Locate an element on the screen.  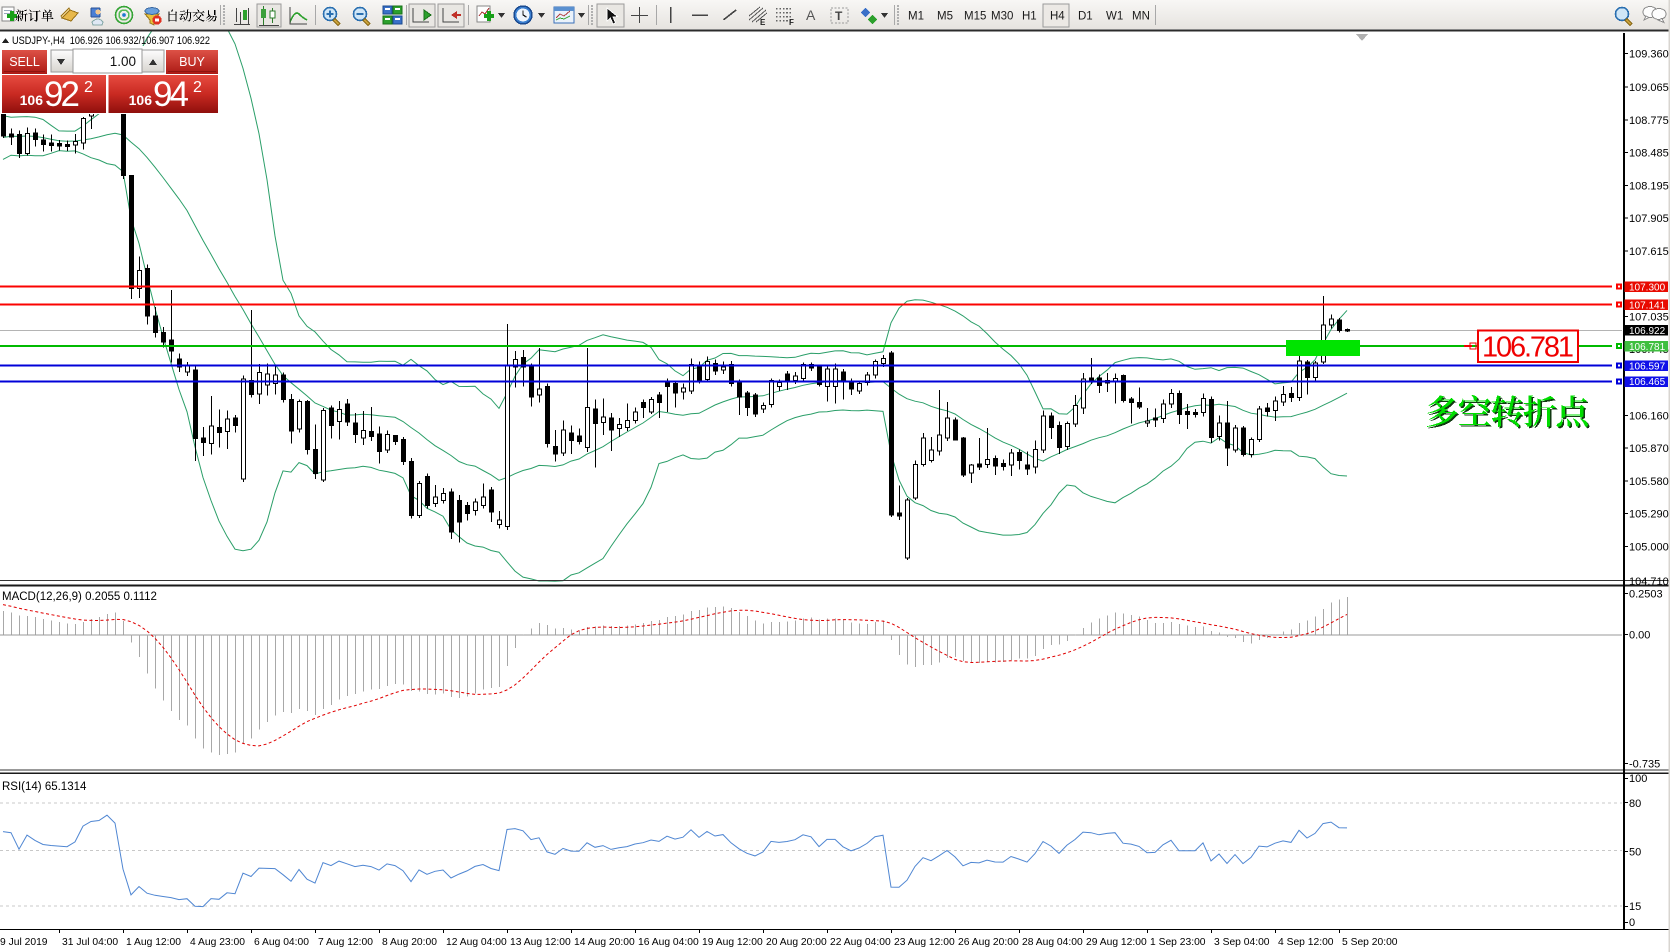
svg-text: 105.870 is located at coordinates (1649, 449).